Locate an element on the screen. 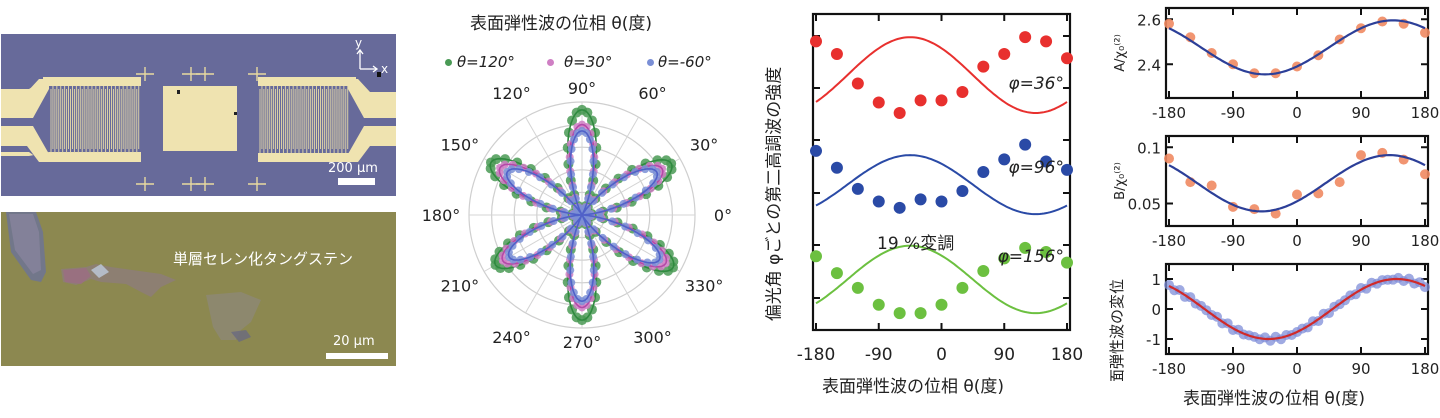 The width and height of the screenshot is (1440, 418). plot-frame is located at coordinates (1297, 181).